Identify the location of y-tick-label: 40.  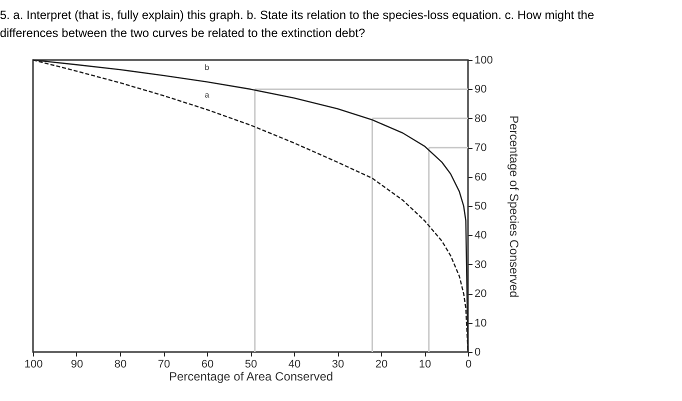
(480, 236).